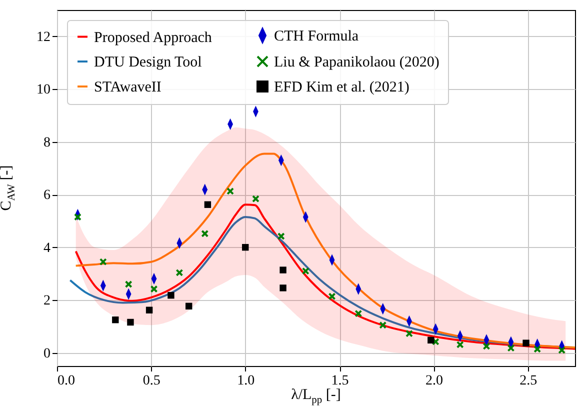  What do you see at coordinates (434, 381) in the screenshot?
I see `x-tick-label: 2.0` at bounding box center [434, 381].